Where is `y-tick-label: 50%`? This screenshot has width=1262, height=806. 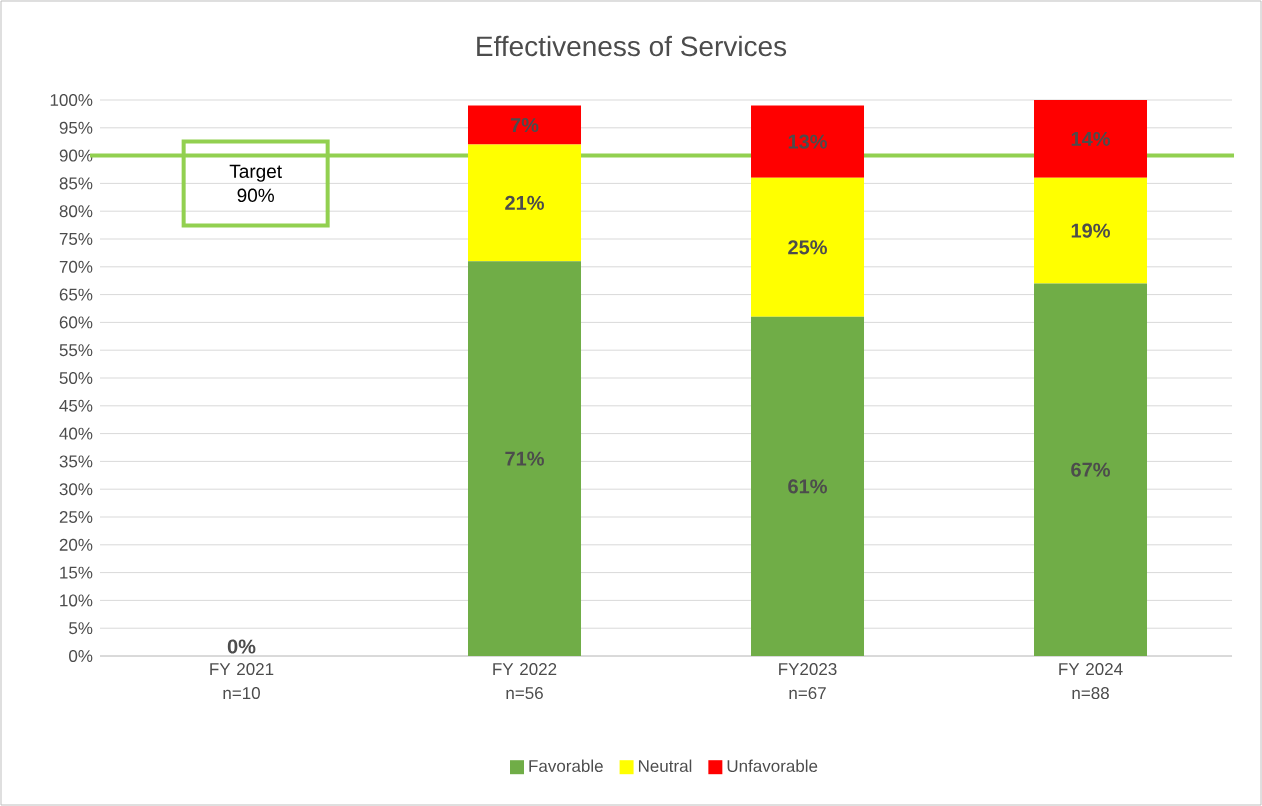
y-tick-label: 50% is located at coordinates (76, 378).